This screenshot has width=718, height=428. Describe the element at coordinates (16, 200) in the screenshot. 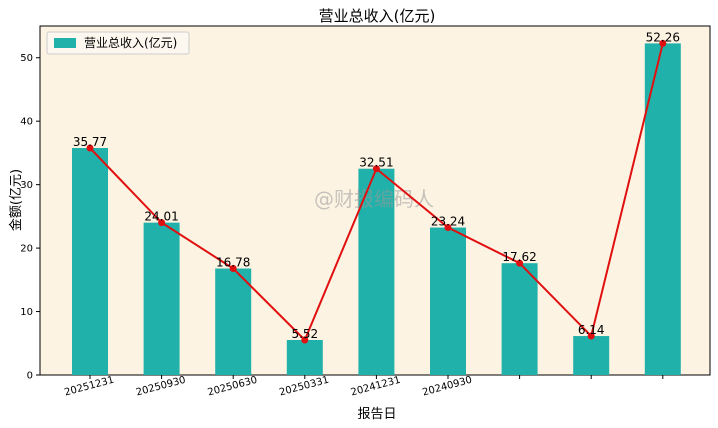

I see `y-axis-label: 金额(亿元)` at that location.